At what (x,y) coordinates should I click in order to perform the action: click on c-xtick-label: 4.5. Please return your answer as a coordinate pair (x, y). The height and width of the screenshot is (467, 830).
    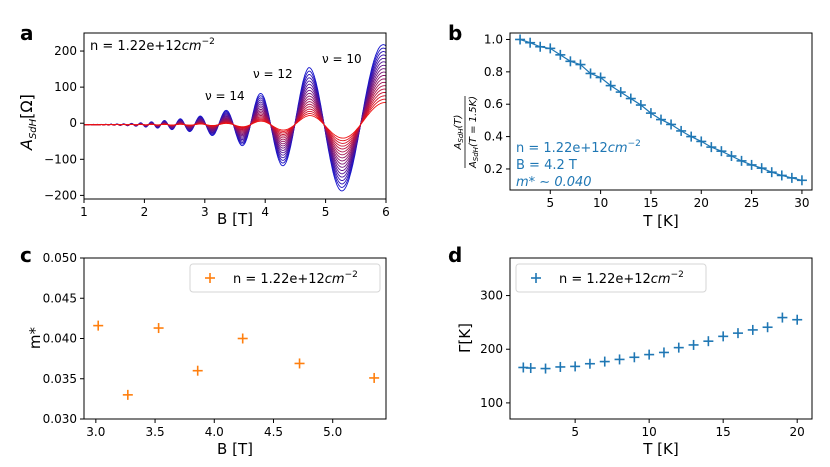
    Looking at the image, I should click on (273, 432).